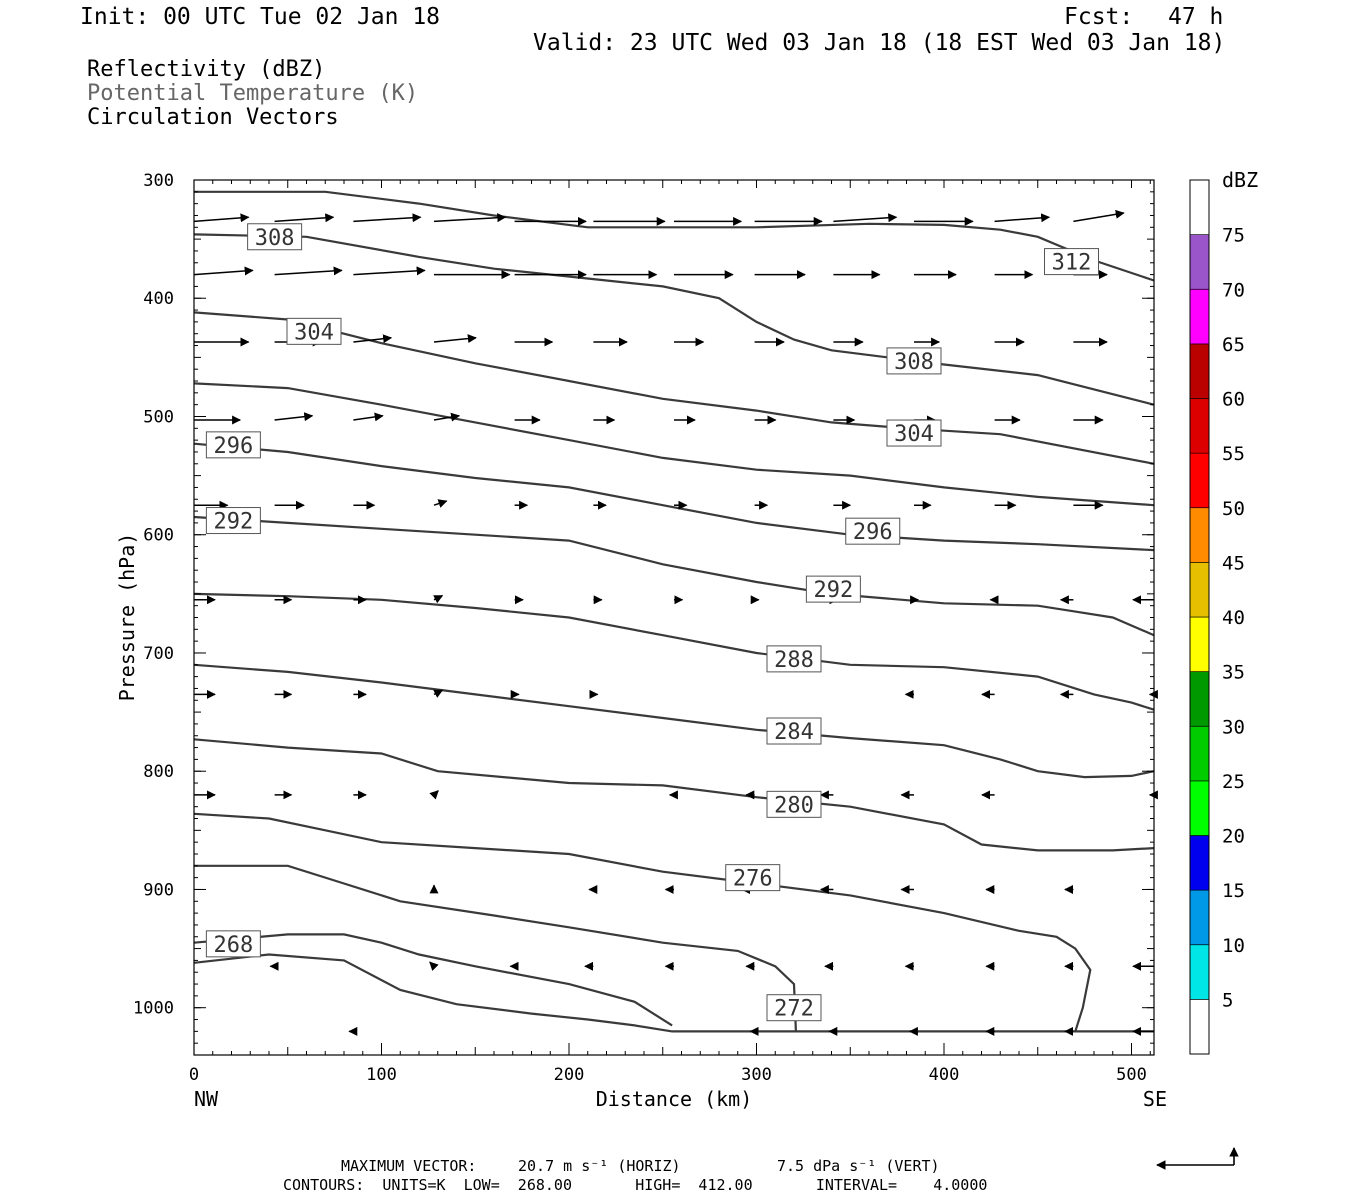 The image size is (1350, 1200). I want to click on svg-text: 304, so click(914, 434).